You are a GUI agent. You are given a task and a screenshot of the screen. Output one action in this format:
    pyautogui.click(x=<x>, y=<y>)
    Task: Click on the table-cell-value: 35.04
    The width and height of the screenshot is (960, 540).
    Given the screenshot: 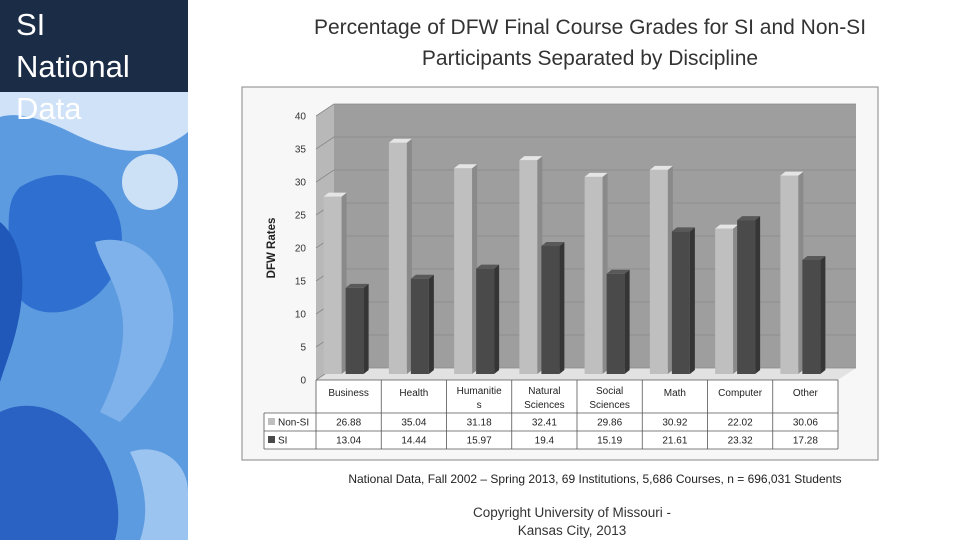 What is the action you would take?
    pyautogui.click(x=413, y=423)
    